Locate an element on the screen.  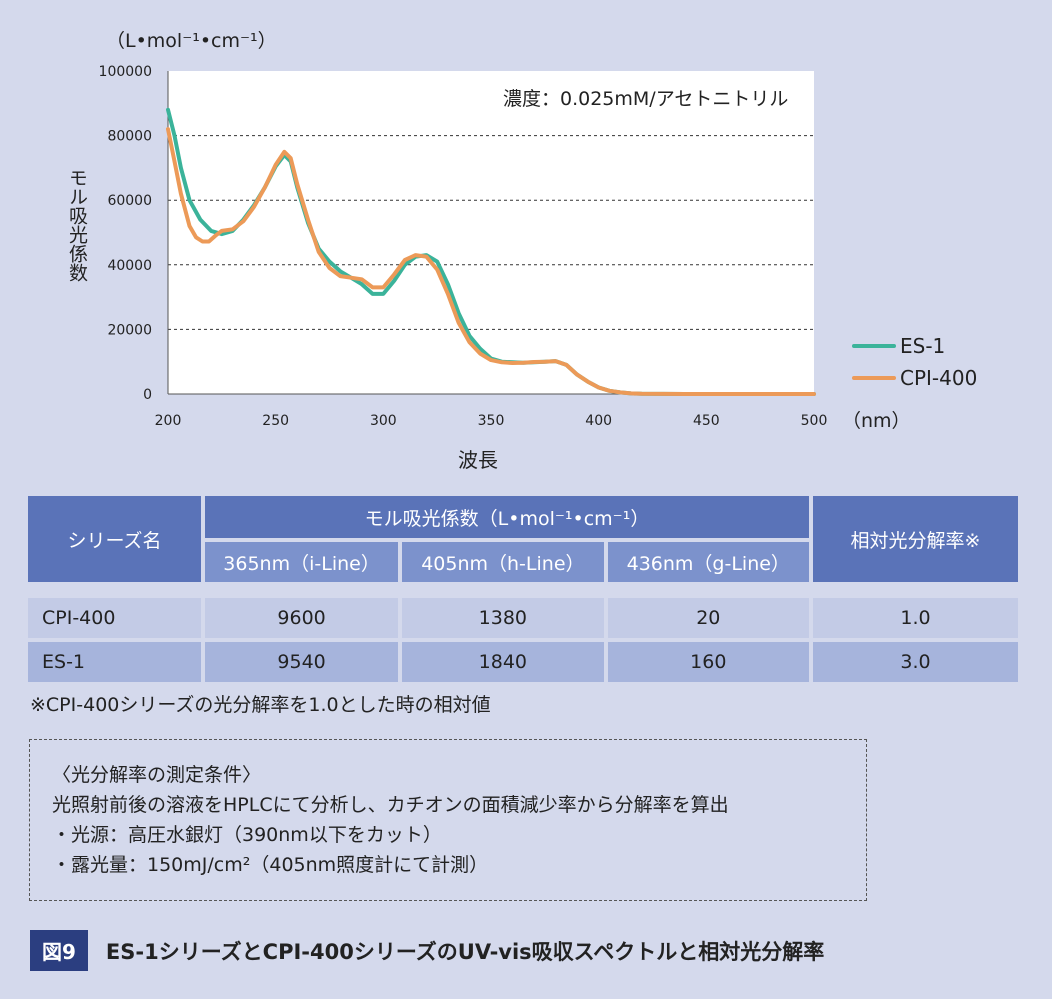
x-tick-label: 250 is located at coordinates (275, 421).